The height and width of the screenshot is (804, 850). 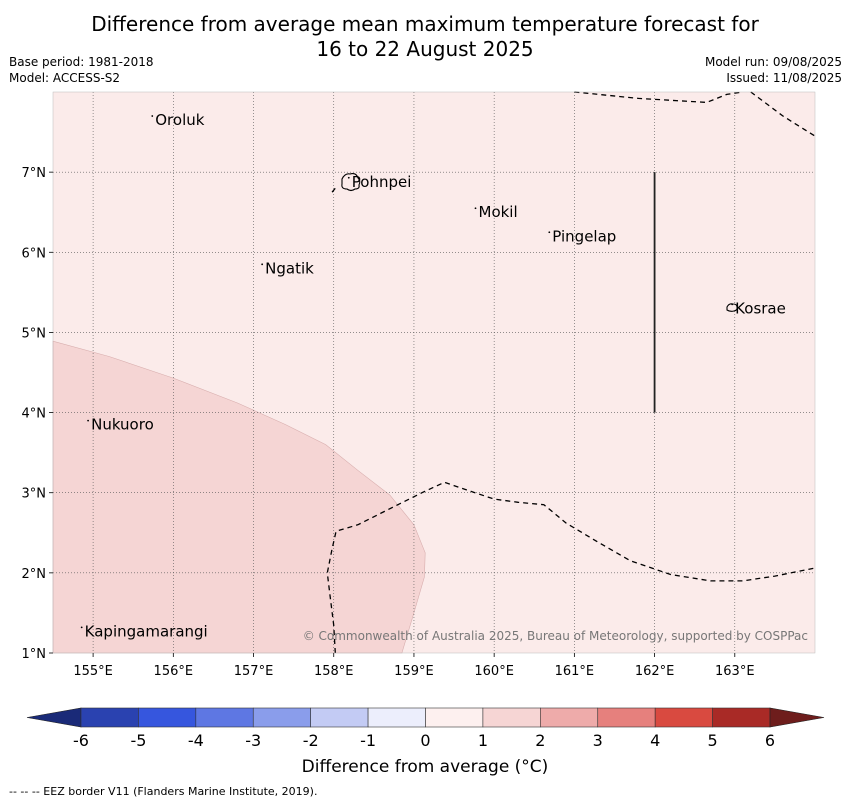 What do you see at coordinates (54, 717) in the screenshot?
I see `colorbar-under-arrow` at bounding box center [54, 717].